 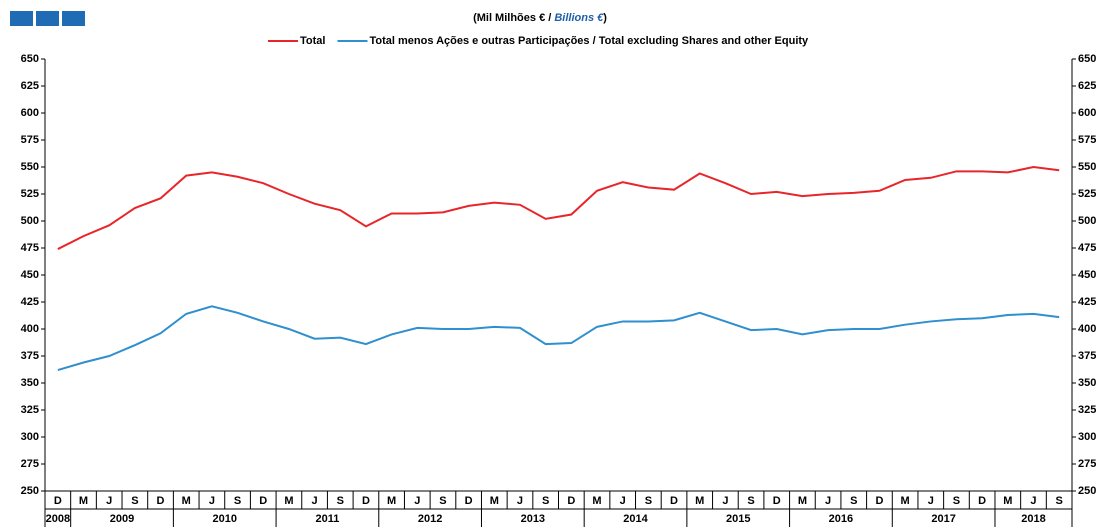 I want to click on y-tick-label: 525, so click(x=30, y=194).